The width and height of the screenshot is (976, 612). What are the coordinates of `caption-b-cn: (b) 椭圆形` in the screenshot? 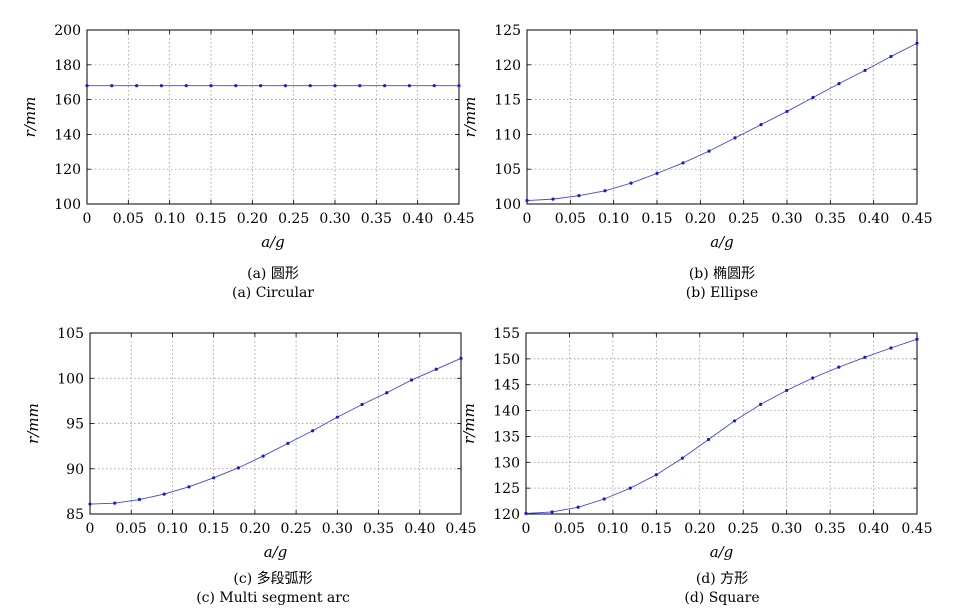 It's located at (722, 274).